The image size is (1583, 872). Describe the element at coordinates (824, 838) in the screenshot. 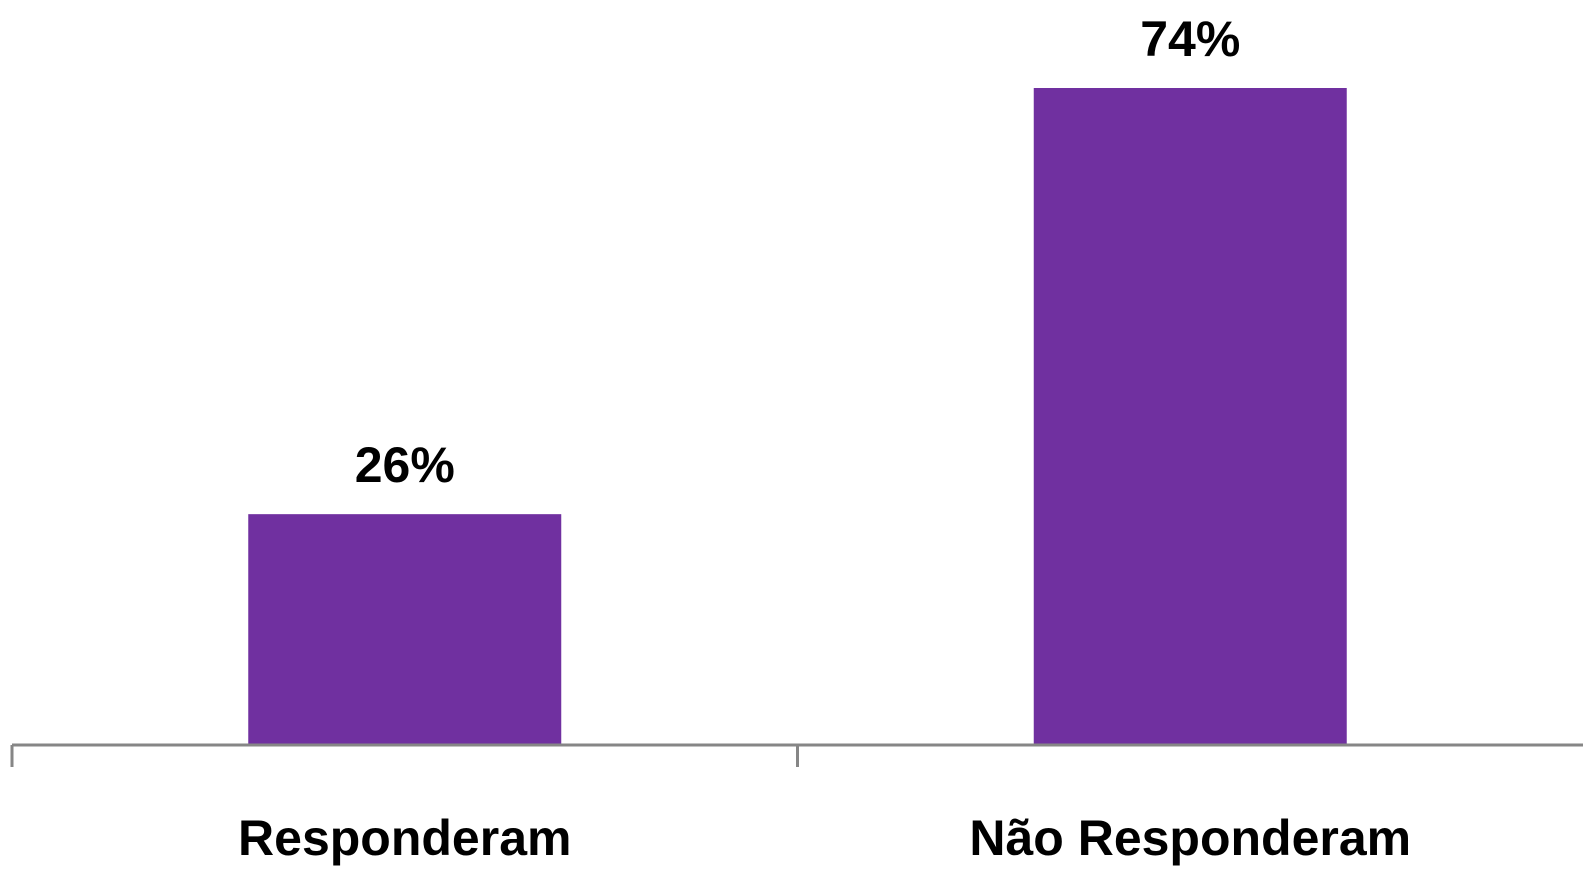

I see `category-labels-group: Responderam Não Responderam` at that location.